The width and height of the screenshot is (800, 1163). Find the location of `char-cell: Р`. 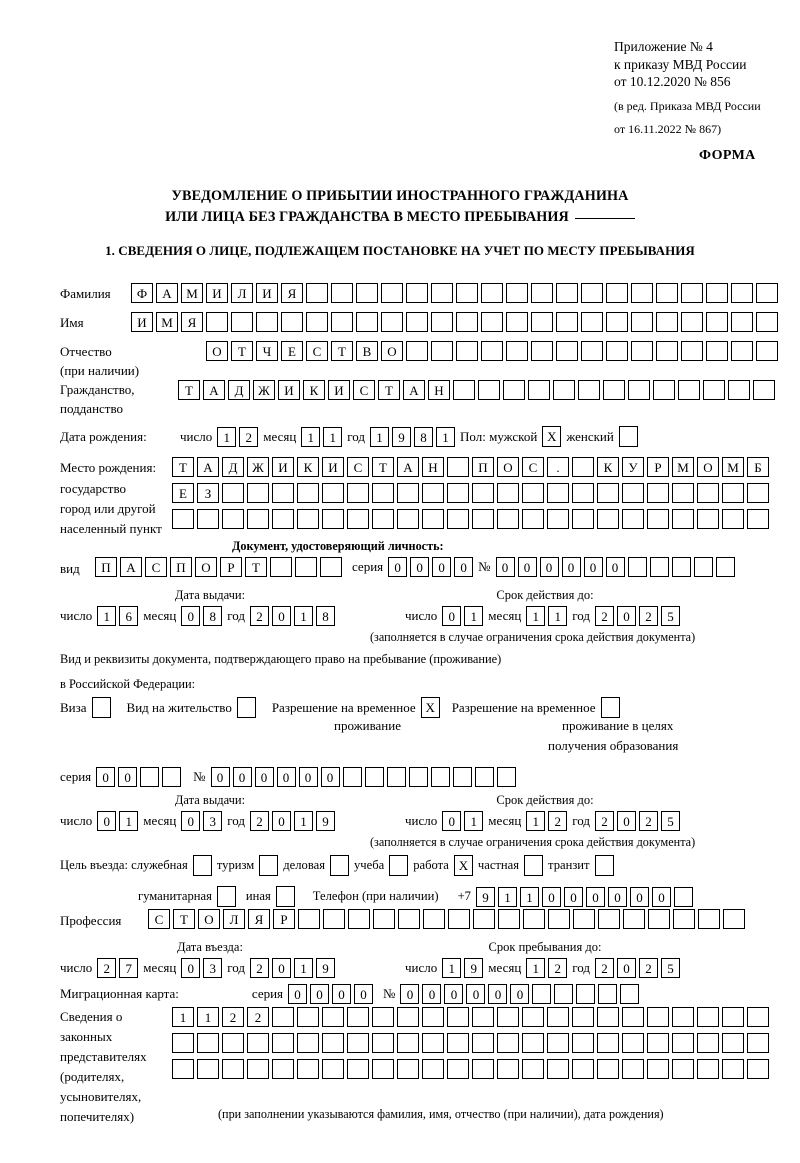

char-cell: Р is located at coordinates (284, 919).